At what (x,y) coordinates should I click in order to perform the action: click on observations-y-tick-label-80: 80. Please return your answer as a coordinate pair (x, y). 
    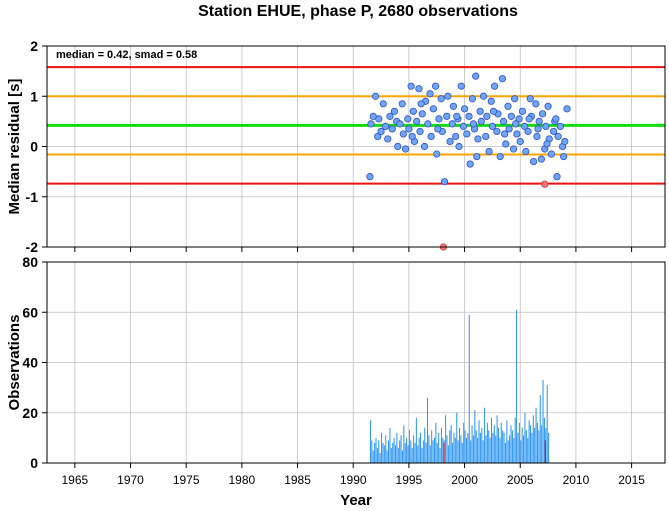
    Looking at the image, I should click on (30, 262).